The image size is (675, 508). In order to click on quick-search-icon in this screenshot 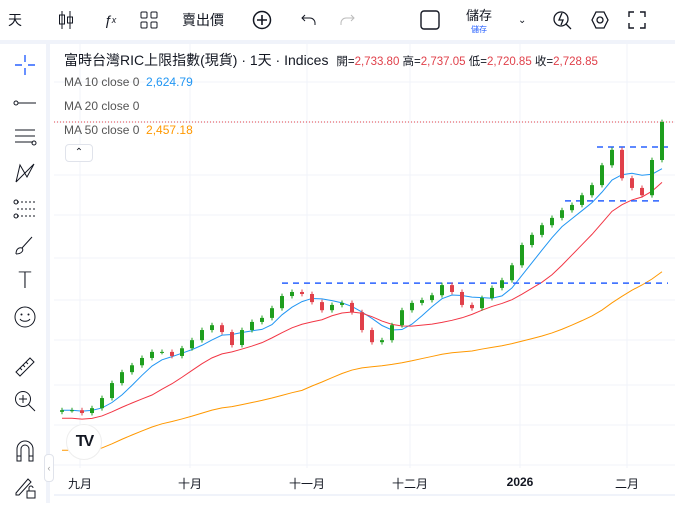, I will do `click(562, 20)`.